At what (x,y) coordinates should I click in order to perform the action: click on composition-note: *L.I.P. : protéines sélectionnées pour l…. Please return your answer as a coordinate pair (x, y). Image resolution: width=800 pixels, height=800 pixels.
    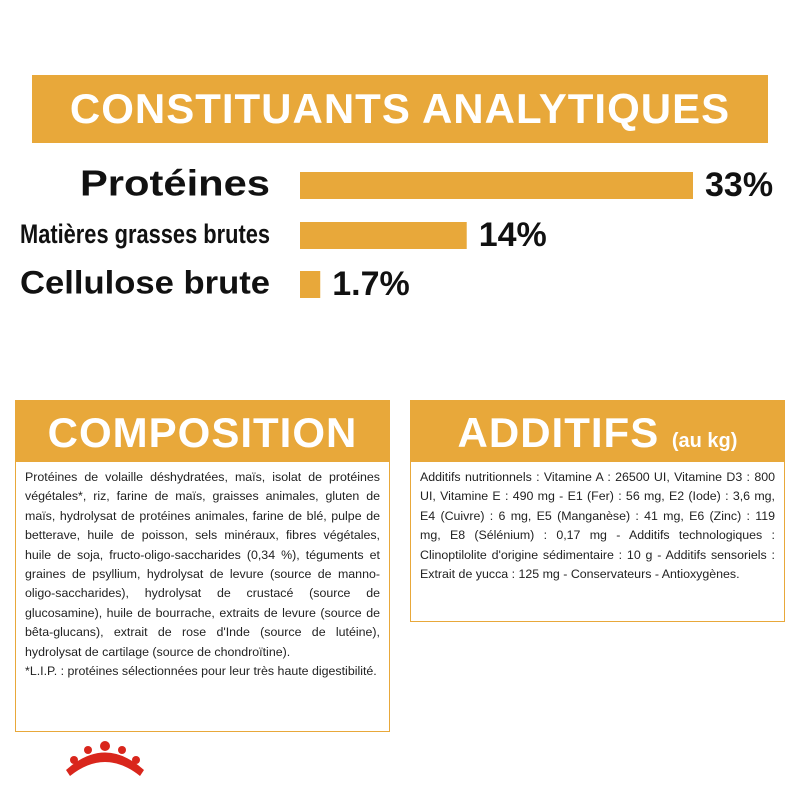
    Looking at the image, I should click on (201, 671).